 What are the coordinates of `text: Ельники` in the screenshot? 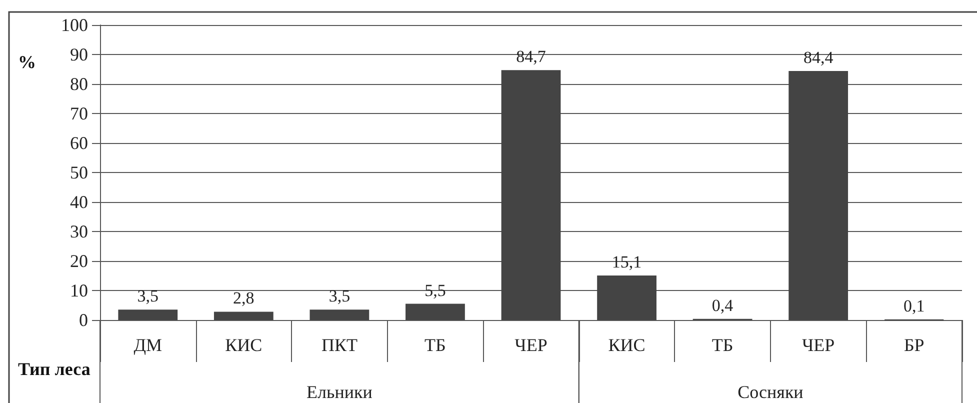 It's located at (339, 392).